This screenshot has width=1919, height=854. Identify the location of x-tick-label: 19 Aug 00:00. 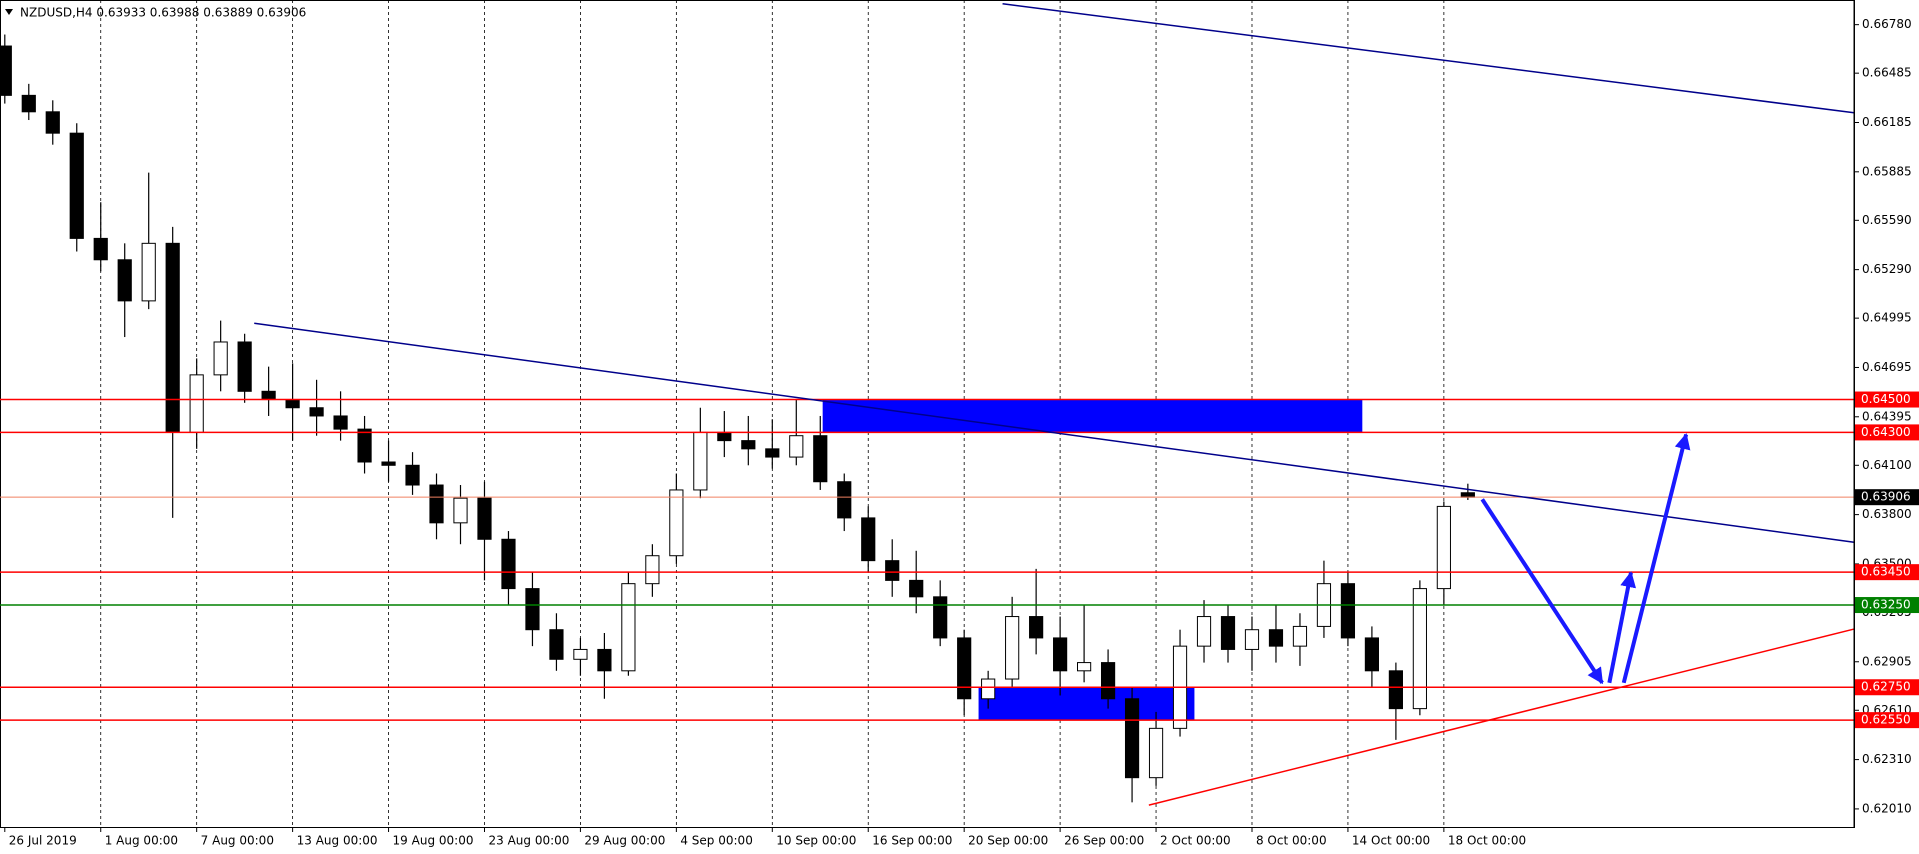
(433, 841).